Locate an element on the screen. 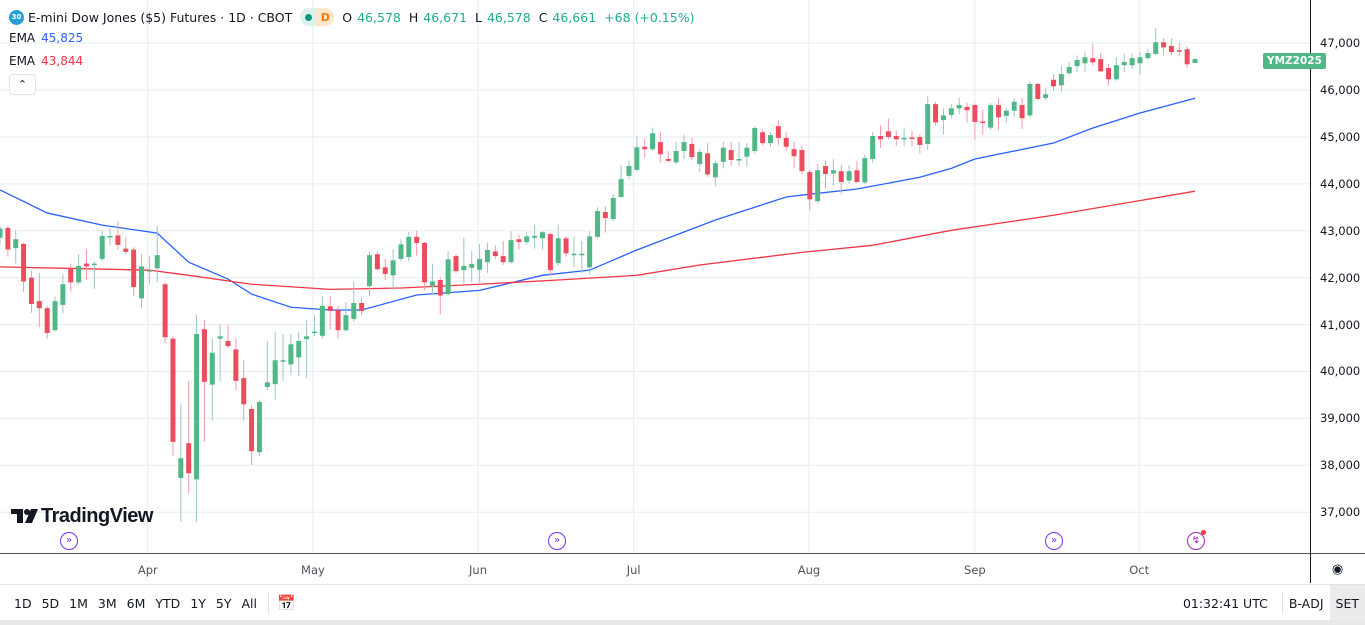  range-button-5d: 5D is located at coordinates (50, 603).